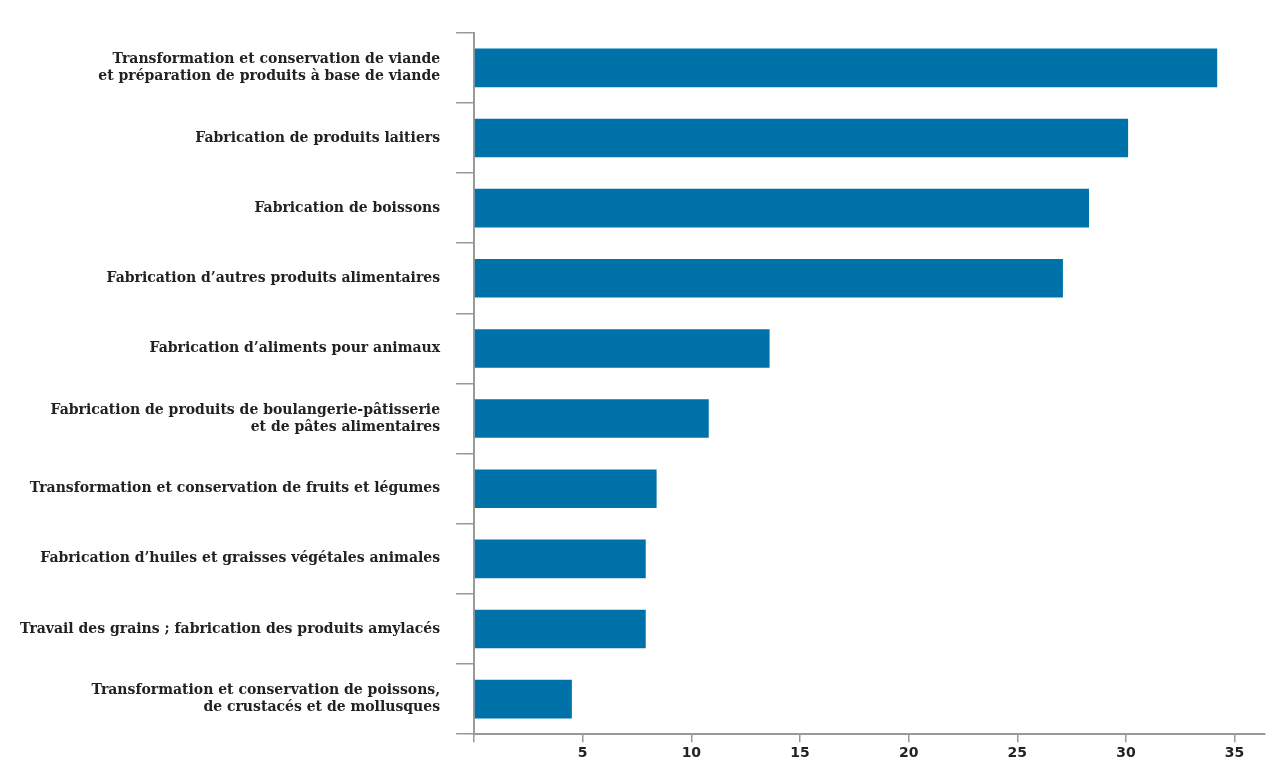 This screenshot has height=767, width=1269. What do you see at coordinates (908, 752) in the screenshot?
I see `x-tick-label: 20` at bounding box center [908, 752].